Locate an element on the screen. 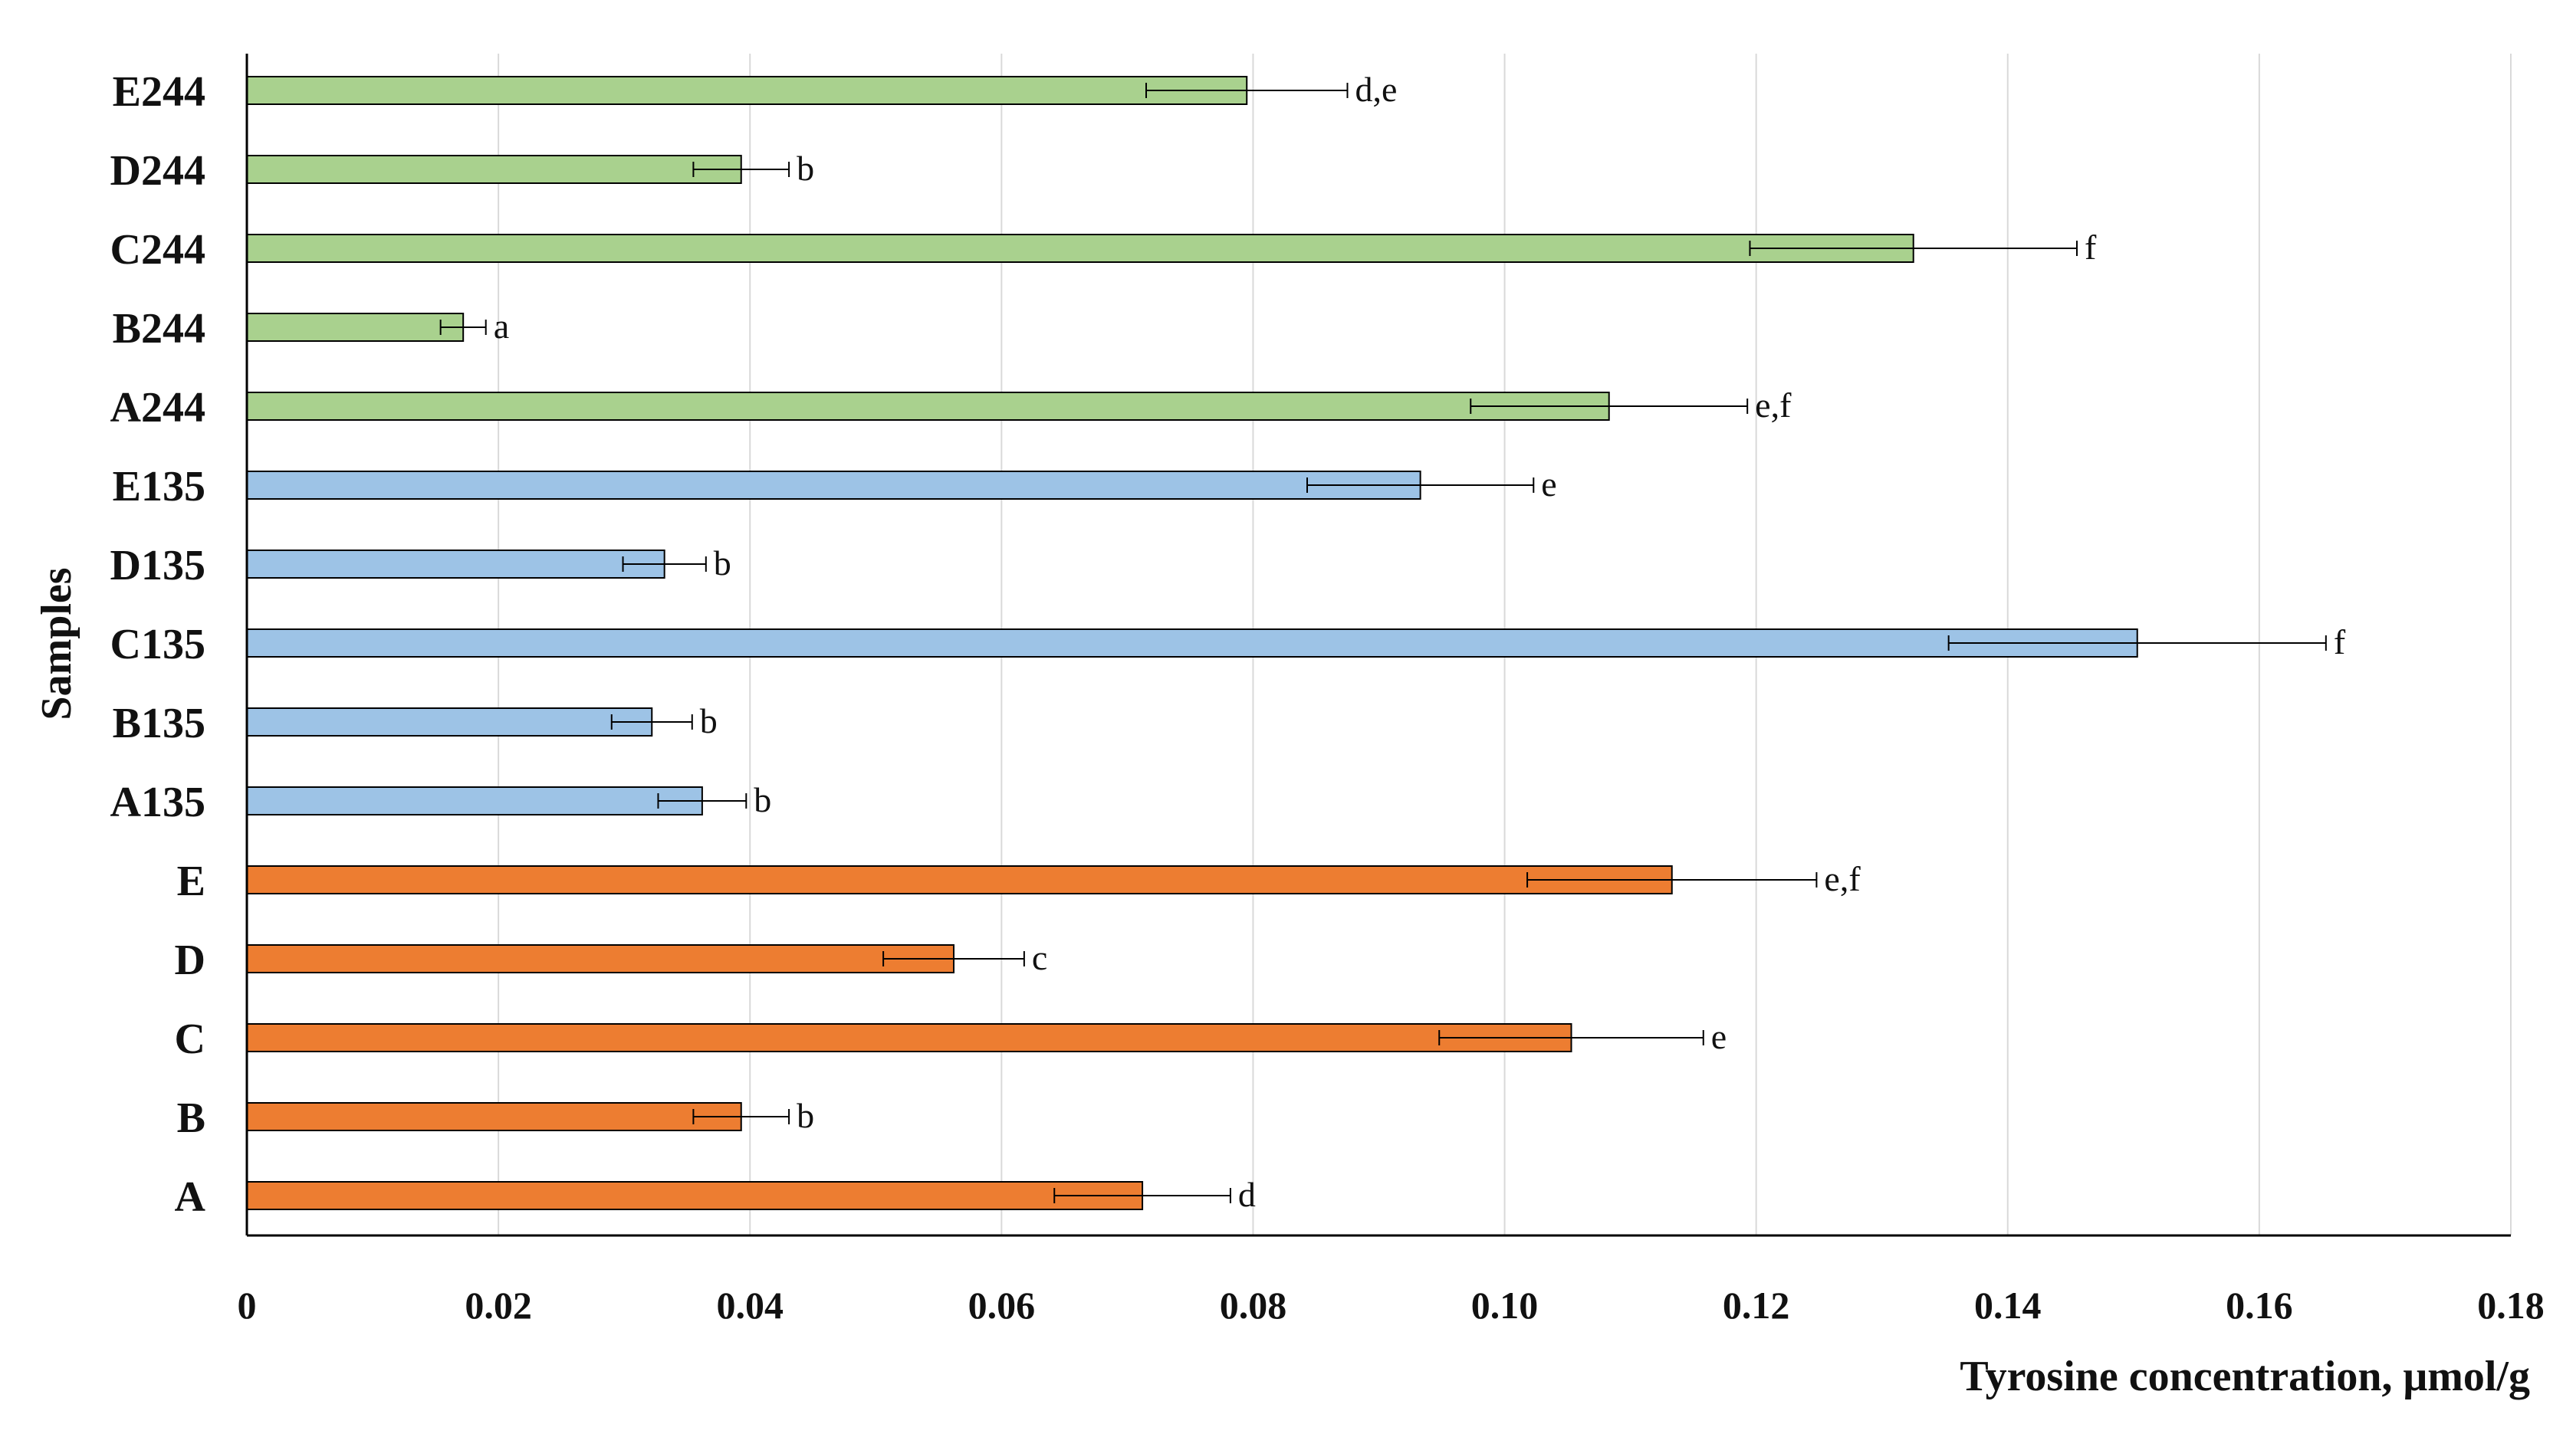 Image resolution: width=2576 pixels, height=1447 pixels. bar-B244 is located at coordinates (356, 328).